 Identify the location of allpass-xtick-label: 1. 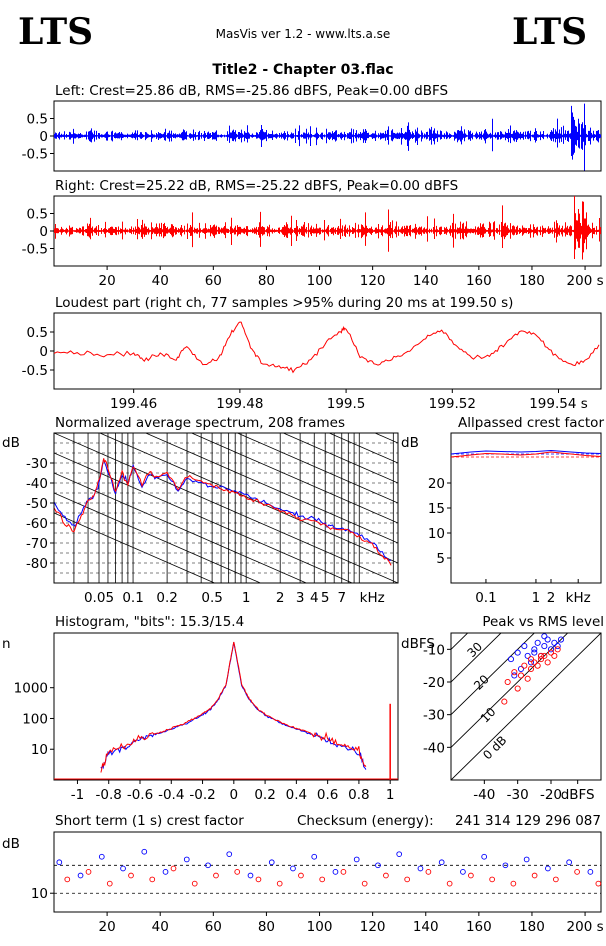
(536, 598).